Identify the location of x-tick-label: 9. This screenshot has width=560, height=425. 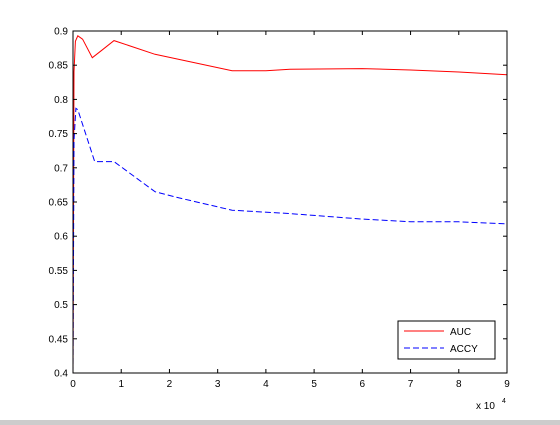
(507, 384).